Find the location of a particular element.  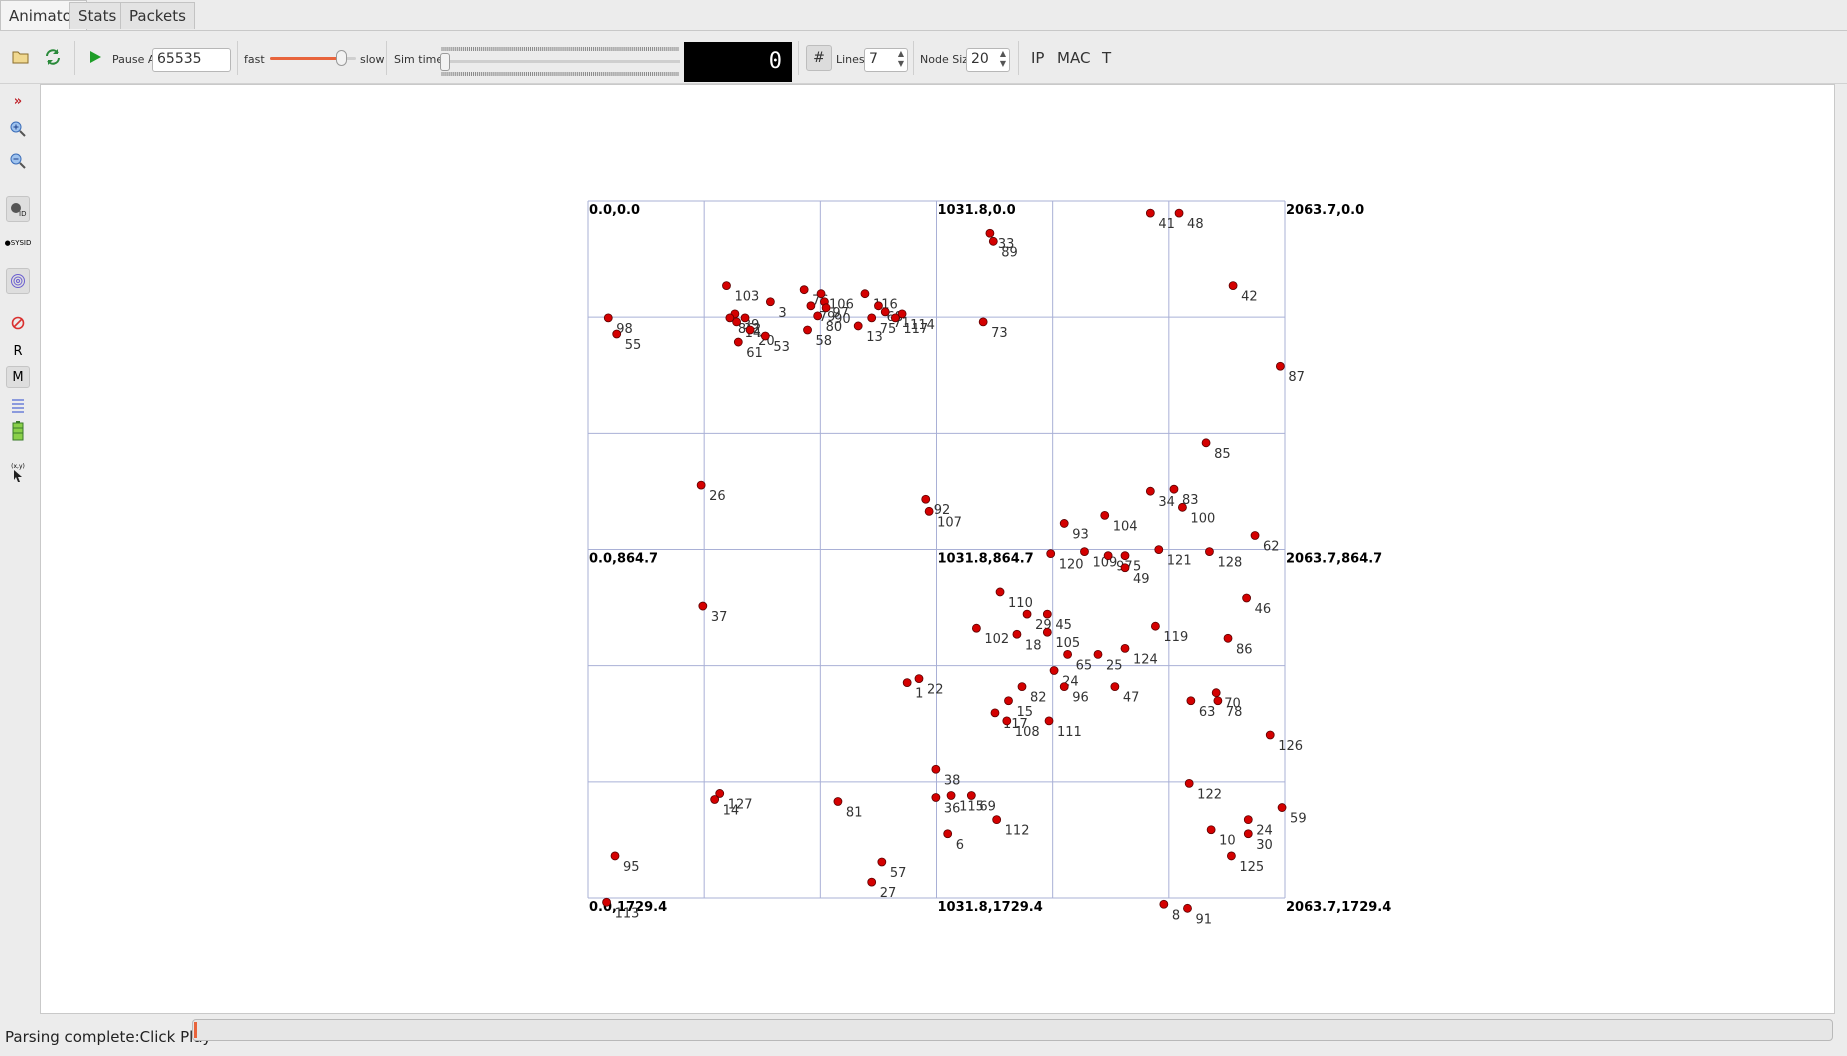

pause-at-input: 65535 is located at coordinates (191, 60).